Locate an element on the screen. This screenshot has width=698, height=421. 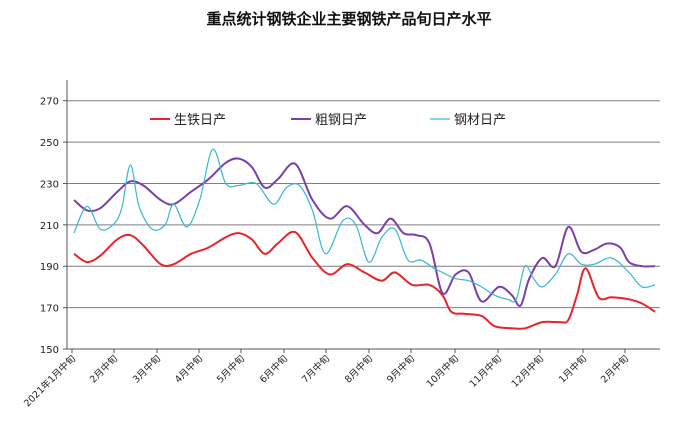
legend-label: 钢材日产 is located at coordinates (480, 120).